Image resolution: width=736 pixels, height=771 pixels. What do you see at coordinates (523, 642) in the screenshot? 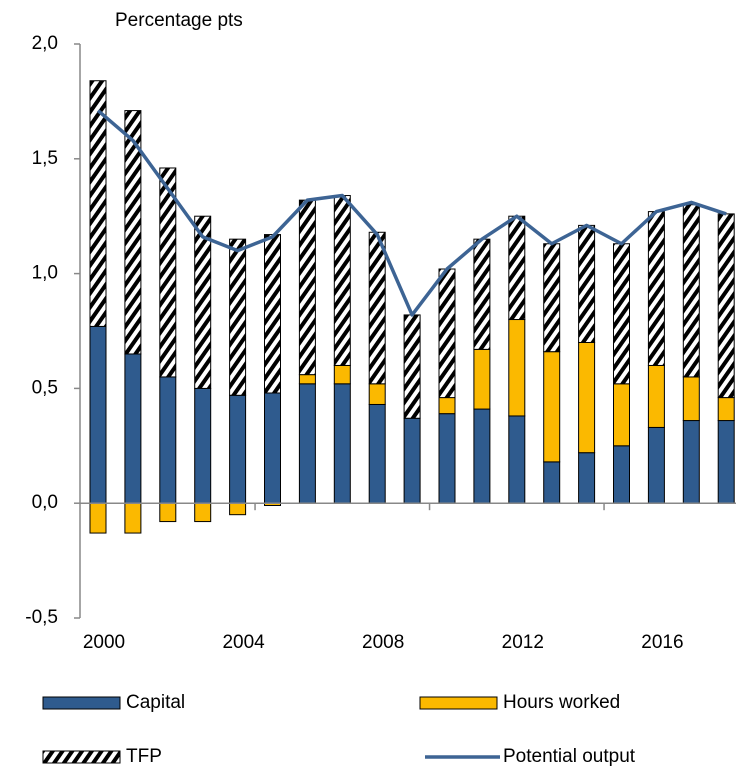
I see `x-tick-label: 2012` at bounding box center [523, 642].